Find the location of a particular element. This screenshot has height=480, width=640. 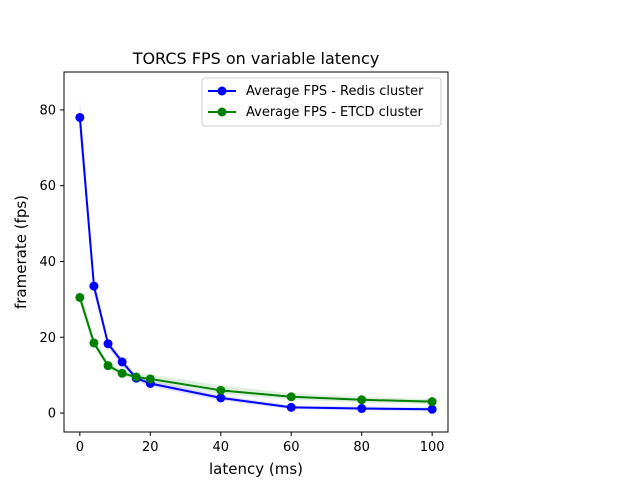

legend-label-redis: Average FPS - Redis cluster is located at coordinates (335, 91).